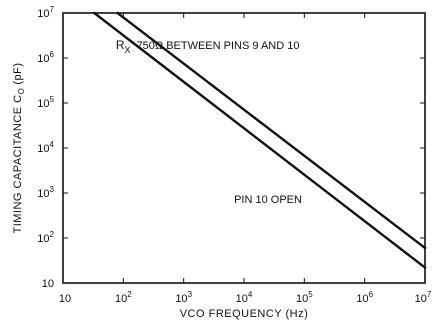 This screenshot has width=442, height=323. I want to click on x-tick-label: 10³, so click(183, 297).